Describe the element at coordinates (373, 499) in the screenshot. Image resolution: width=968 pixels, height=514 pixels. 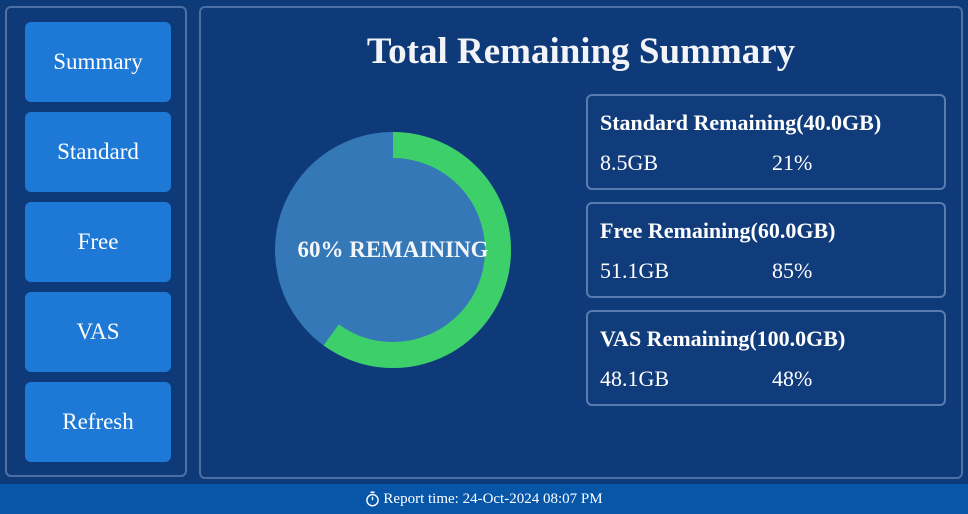
I see `timer-icon` at that location.